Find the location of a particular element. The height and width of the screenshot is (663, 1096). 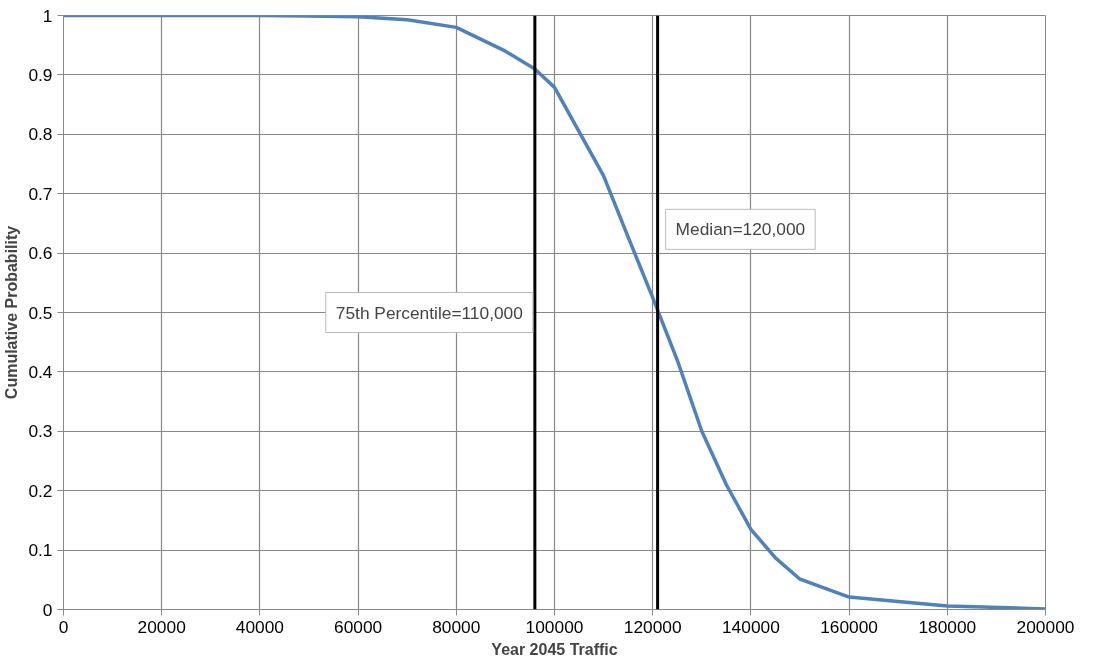

y-tick-label: 1 is located at coordinates (47, 15).